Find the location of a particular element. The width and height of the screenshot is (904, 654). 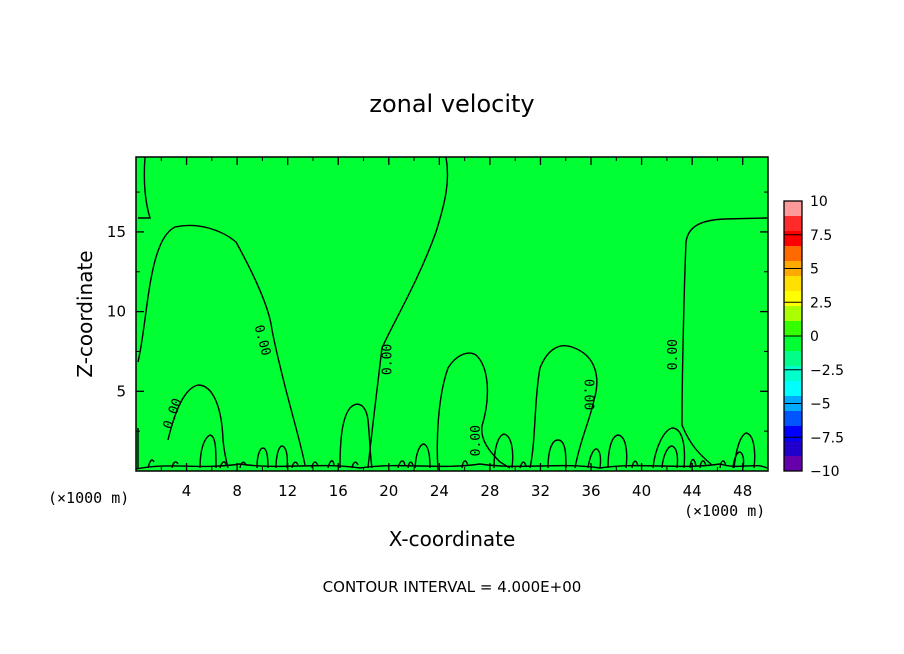

x-axis-title: X-coordinate is located at coordinates (452, 539).